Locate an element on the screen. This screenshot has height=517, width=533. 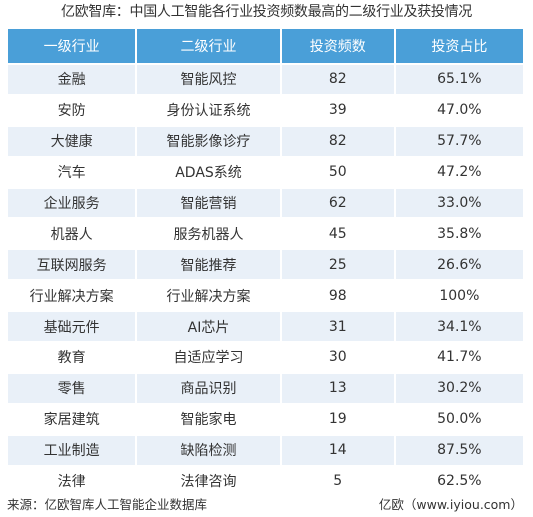
header-investment-count: 投资频数 is located at coordinates (337, 46).